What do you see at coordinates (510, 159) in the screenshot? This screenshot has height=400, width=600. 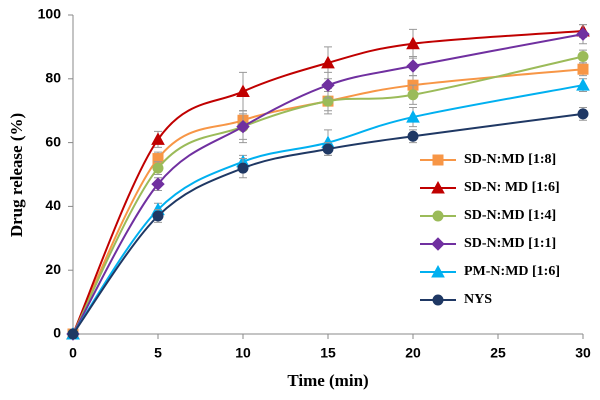 I see `legend-label: SD-N:MD [1:8]` at bounding box center [510, 159].